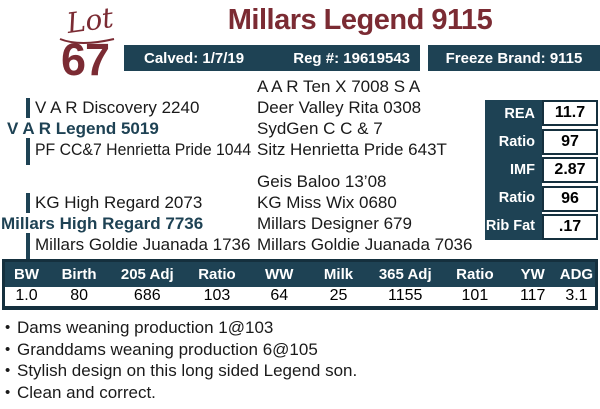 The width and height of the screenshot is (600, 409). What do you see at coordinates (83, 128) in the screenshot?
I see `sire-name: V A R Legend 5019` at bounding box center [83, 128].